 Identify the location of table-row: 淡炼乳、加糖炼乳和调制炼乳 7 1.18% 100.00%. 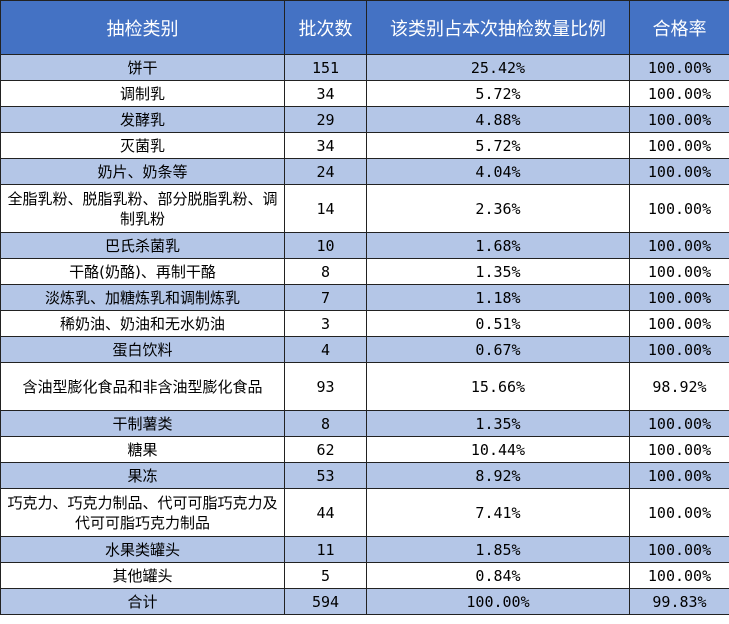
(364, 297).